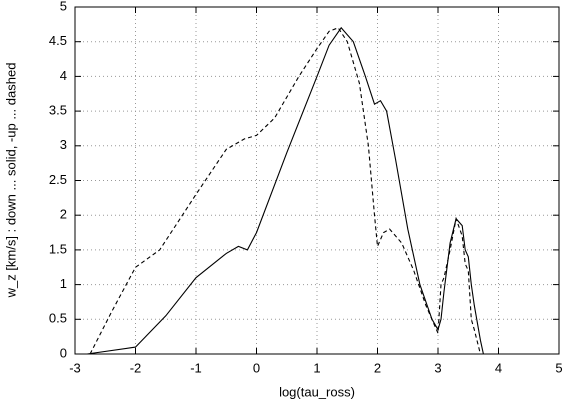 The width and height of the screenshot is (566, 410). I want to click on y-tick-label: 0.5, so click(58, 318).